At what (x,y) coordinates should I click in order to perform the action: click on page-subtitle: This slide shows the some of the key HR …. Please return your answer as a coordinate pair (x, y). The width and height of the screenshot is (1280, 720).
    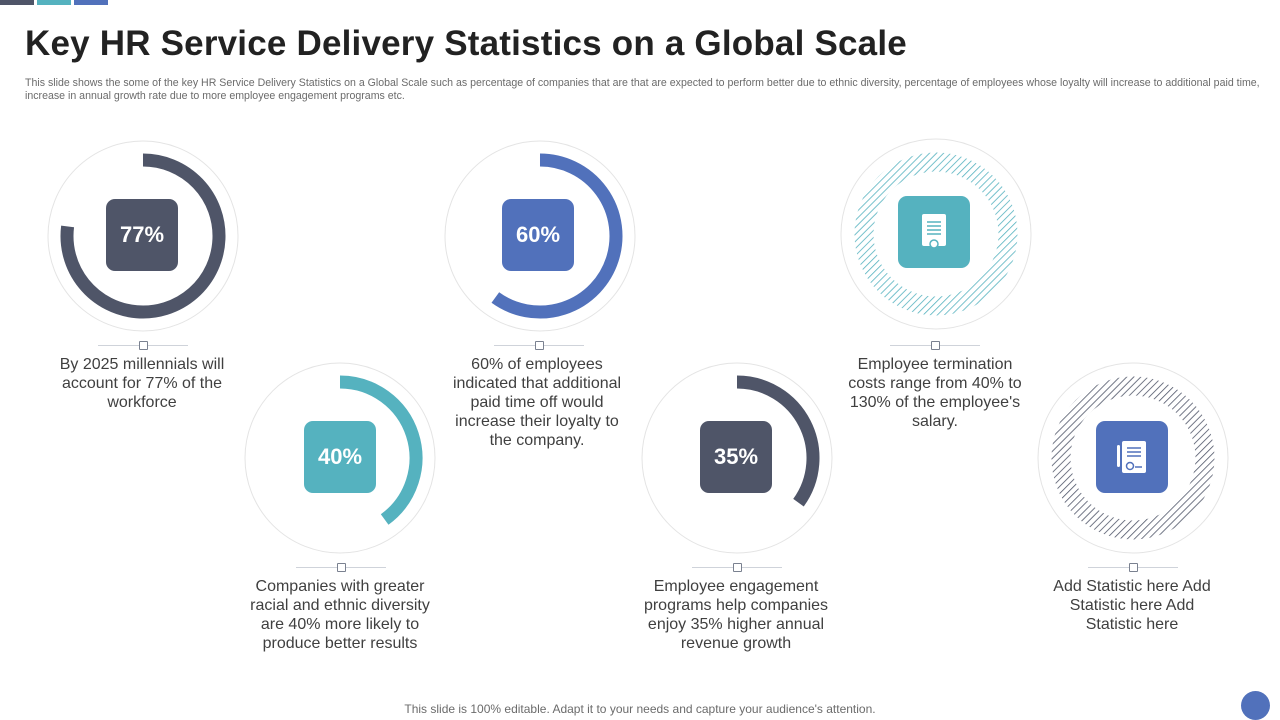
    Looking at the image, I should click on (642, 89).